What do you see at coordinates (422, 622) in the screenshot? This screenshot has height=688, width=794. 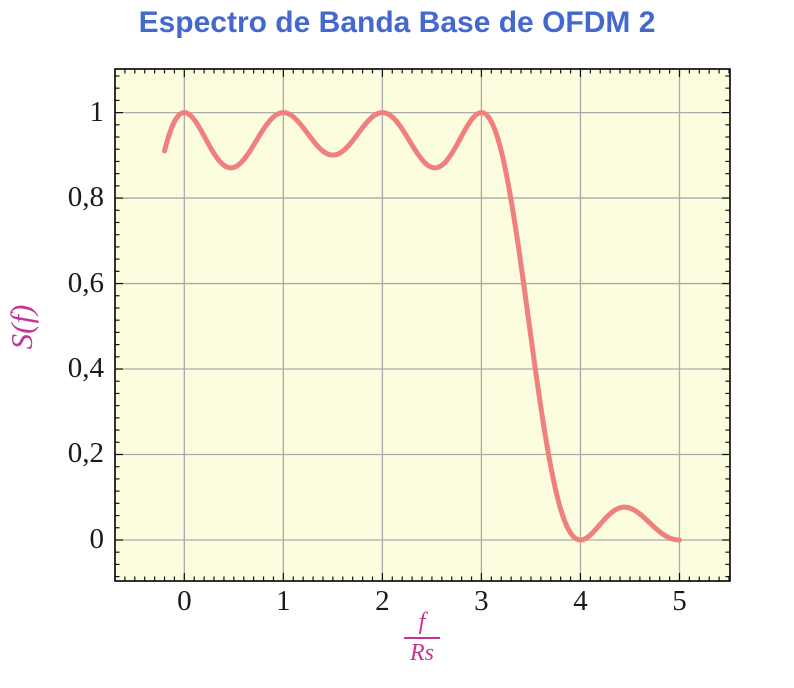 I see `x-axis-label-numerator: f` at bounding box center [422, 622].